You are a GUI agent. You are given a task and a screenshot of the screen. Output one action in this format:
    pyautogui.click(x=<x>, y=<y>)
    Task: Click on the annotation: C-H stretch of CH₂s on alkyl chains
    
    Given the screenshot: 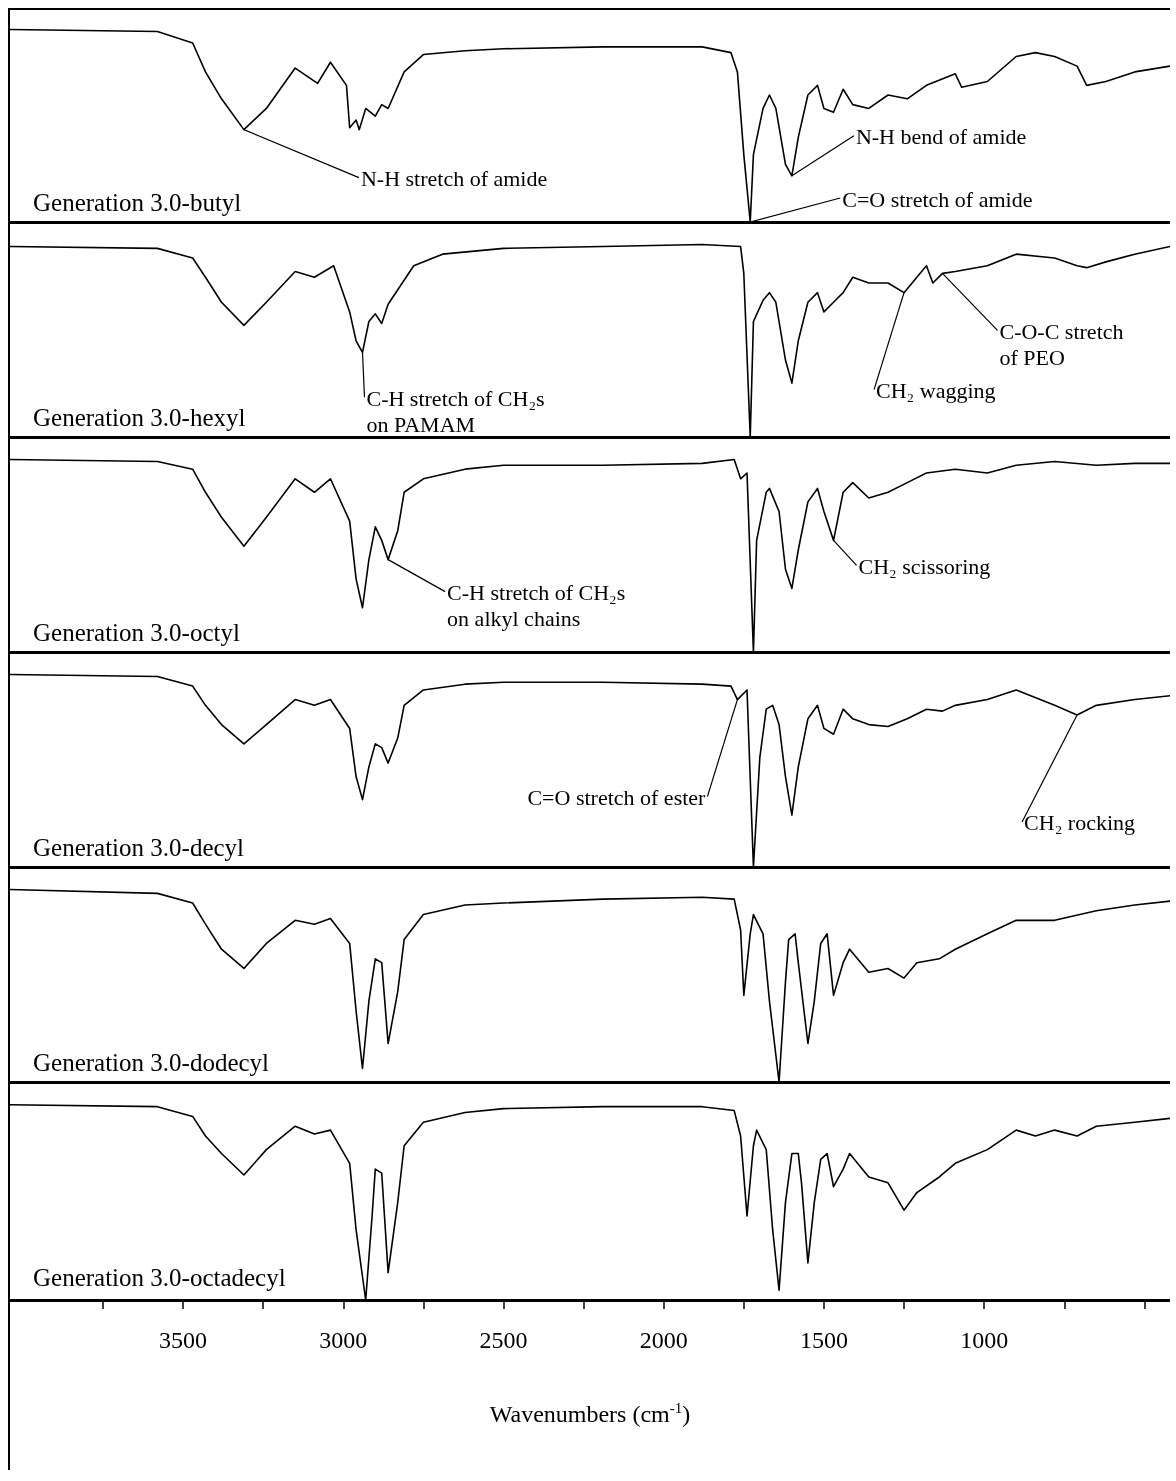 What is the action you would take?
    pyautogui.click(x=536, y=606)
    